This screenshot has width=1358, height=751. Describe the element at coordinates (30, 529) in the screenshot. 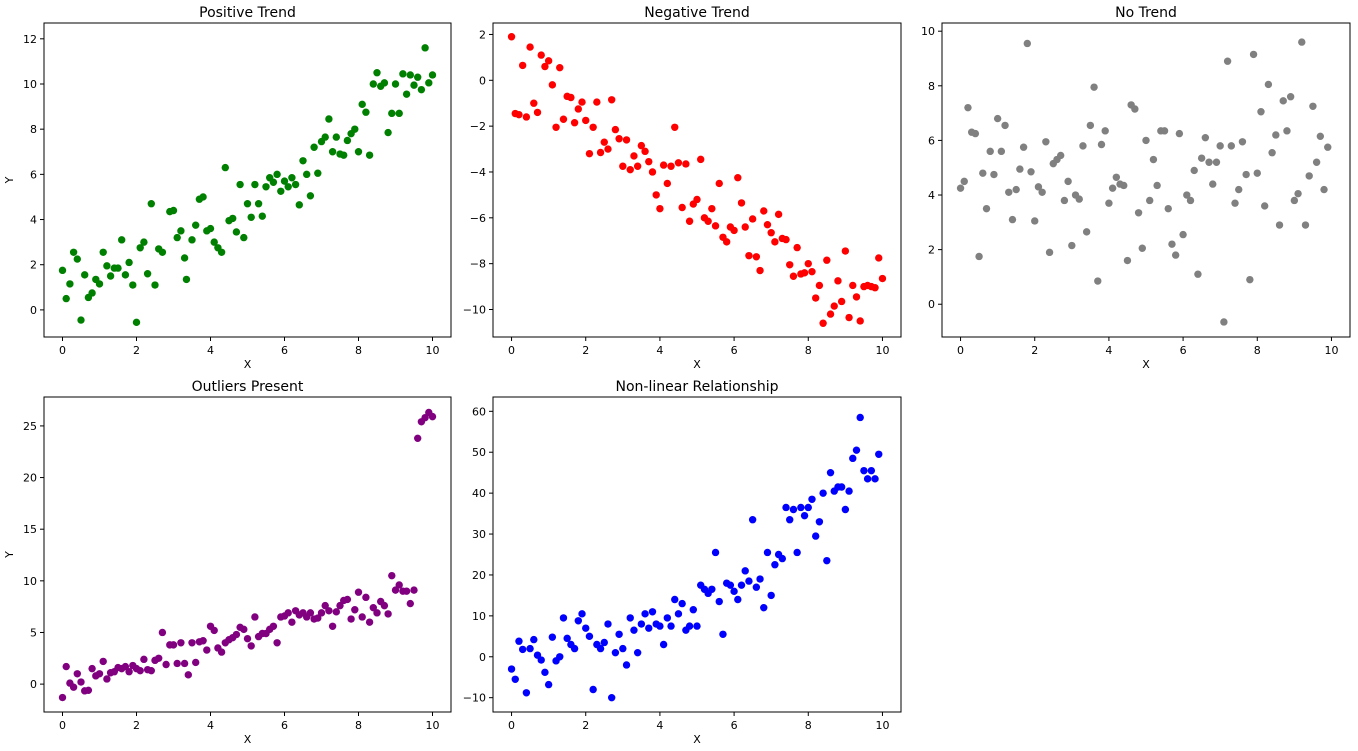

I see `y-tick-label: 15` at that location.